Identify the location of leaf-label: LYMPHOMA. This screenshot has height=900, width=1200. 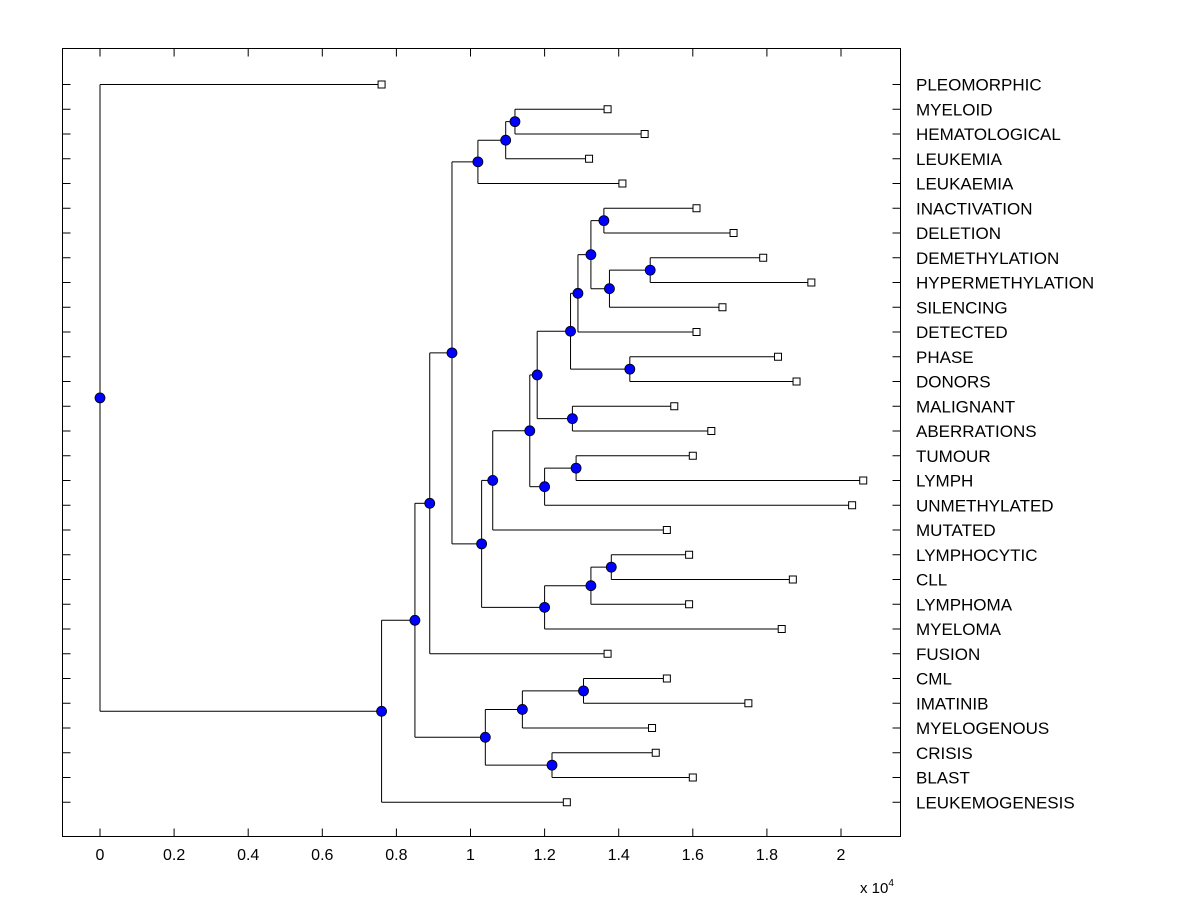
(964, 604).